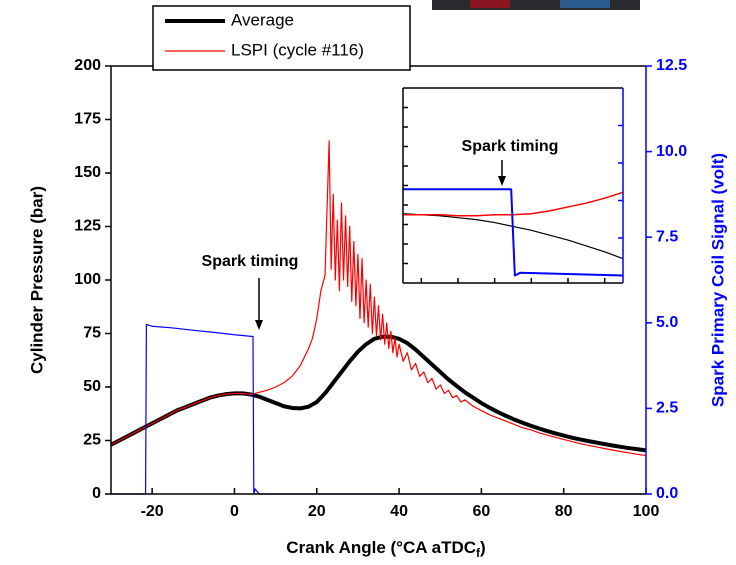 The height and width of the screenshot is (565, 736). What do you see at coordinates (87, 226) in the screenshot?
I see `y-tick-label: 125` at bounding box center [87, 226].